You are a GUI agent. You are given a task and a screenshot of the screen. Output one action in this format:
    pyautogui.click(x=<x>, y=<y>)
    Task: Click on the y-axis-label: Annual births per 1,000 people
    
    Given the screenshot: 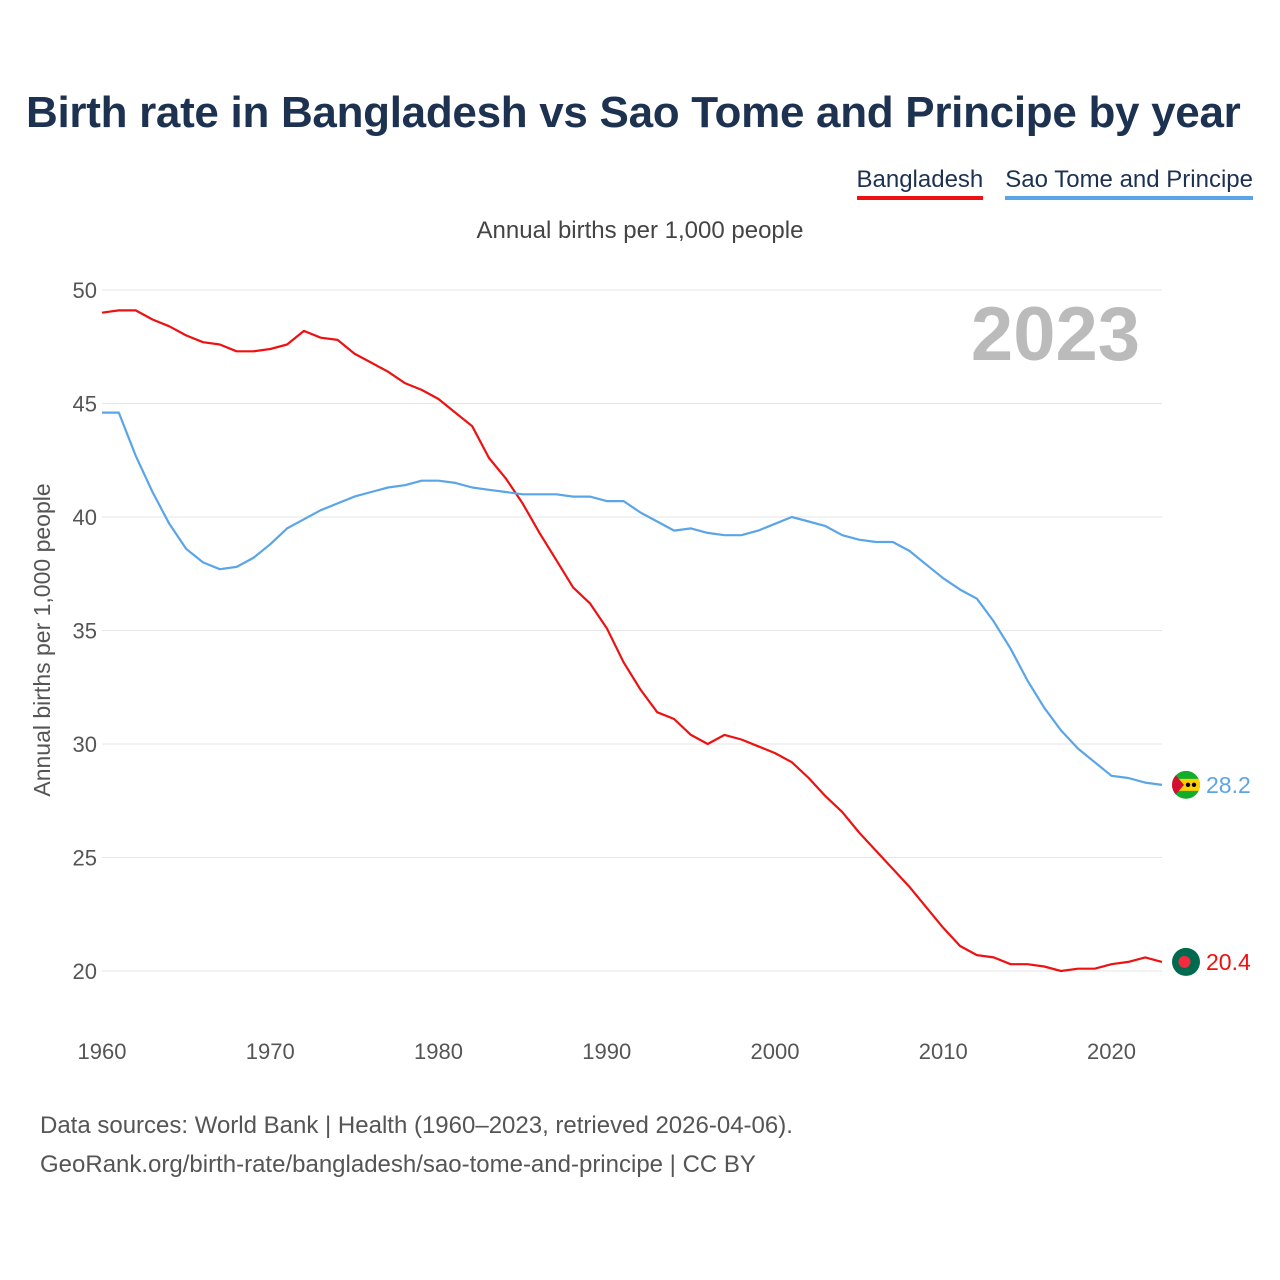 What is the action you would take?
    pyautogui.click(x=42, y=639)
    